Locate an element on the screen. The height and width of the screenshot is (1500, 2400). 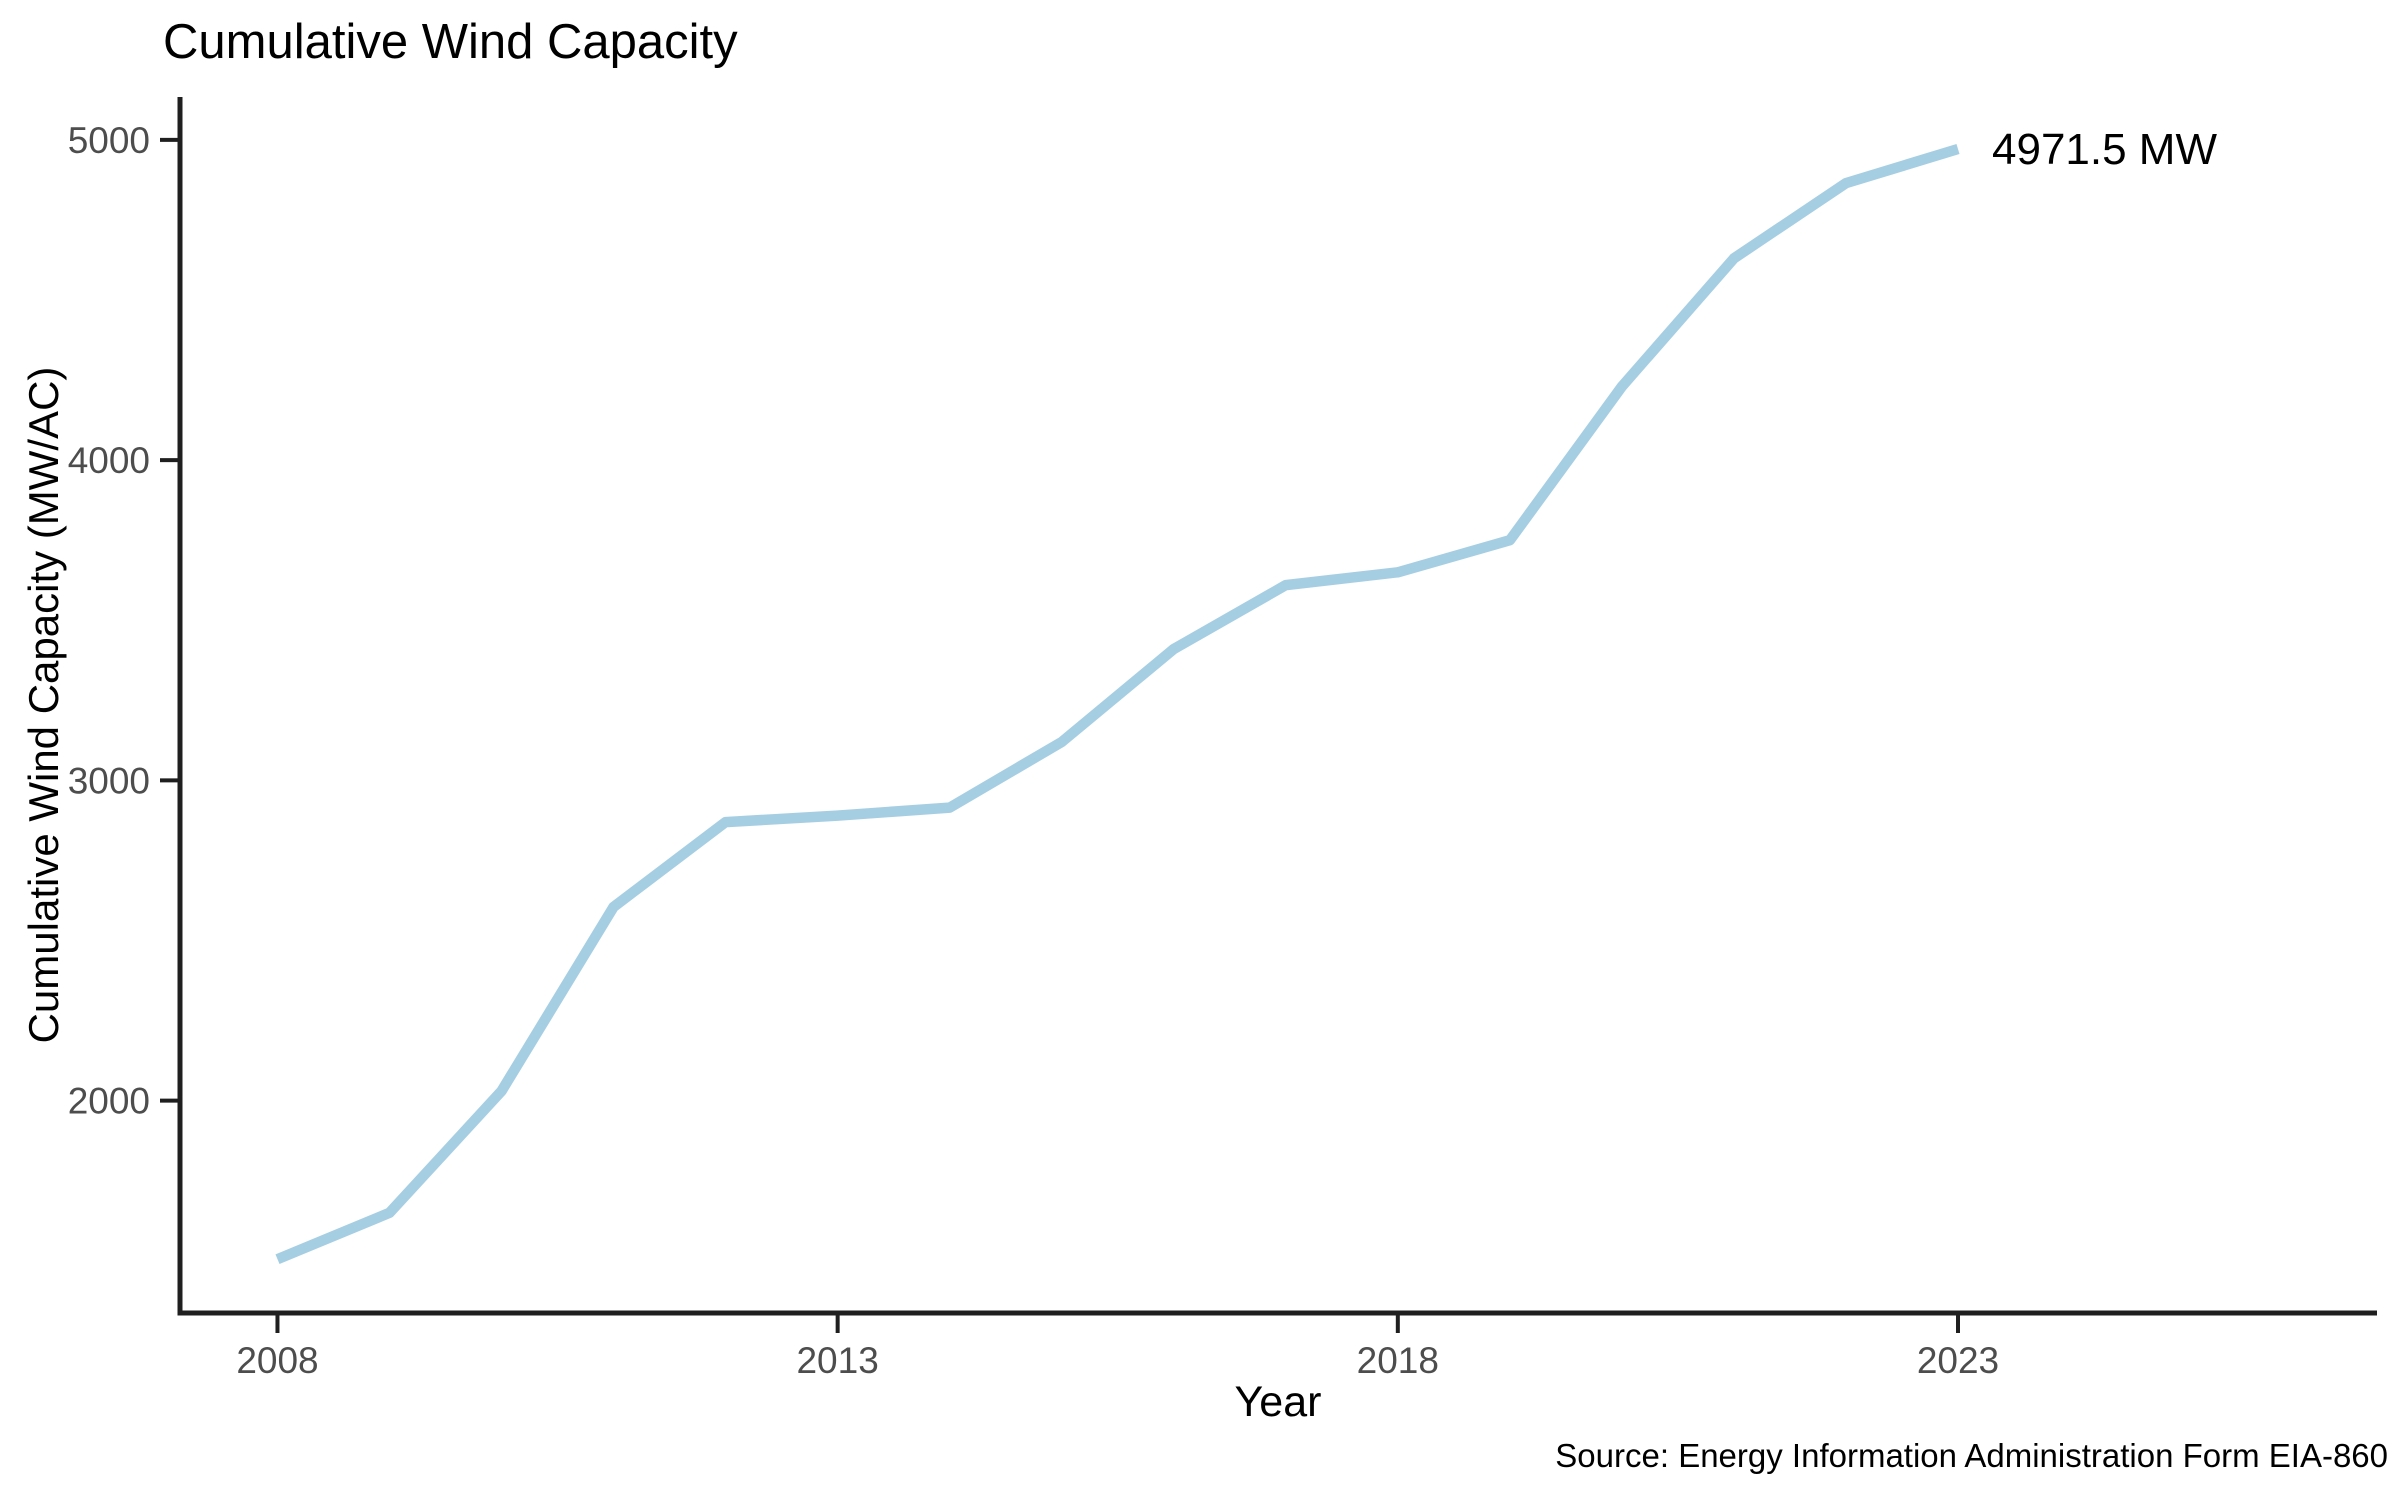
x-tick-label: 2013 is located at coordinates (837, 1360).